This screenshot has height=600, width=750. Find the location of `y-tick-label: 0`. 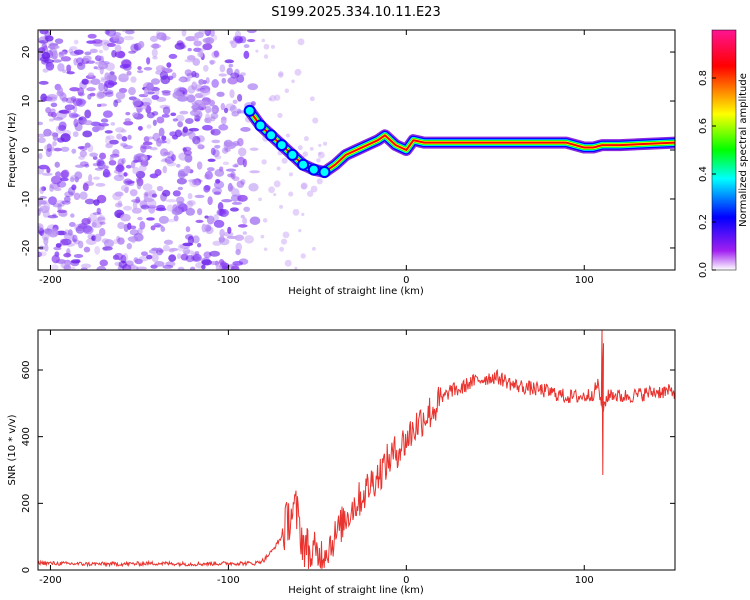

y-tick-label: 0 is located at coordinates (26, 570).